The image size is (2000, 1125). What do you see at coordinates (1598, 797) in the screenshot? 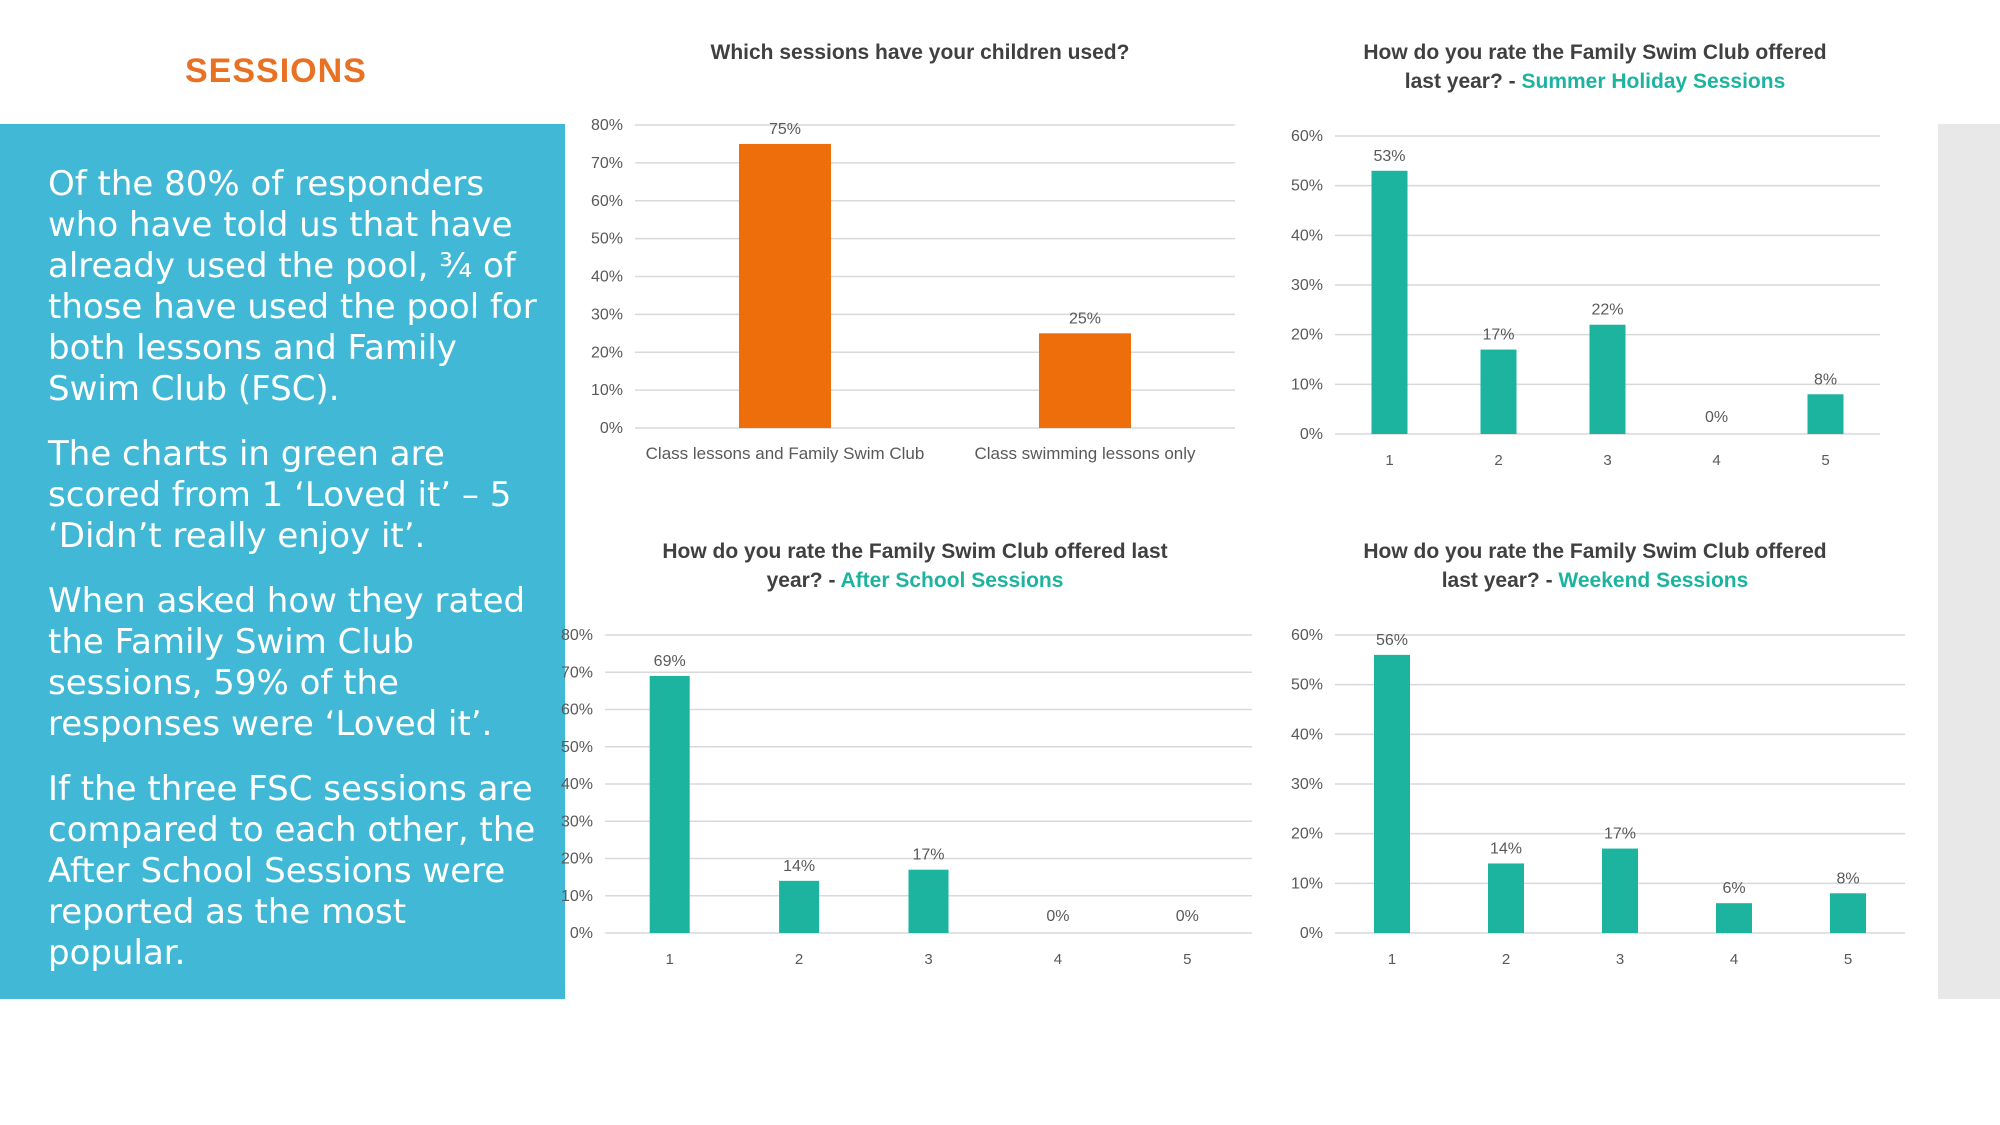
I see `chart-plot: 0% 10% 20% 30% 40% 50% 60% 56% 1 14% 2 17% 3 6% 4 8% 5` at bounding box center [1598, 797].